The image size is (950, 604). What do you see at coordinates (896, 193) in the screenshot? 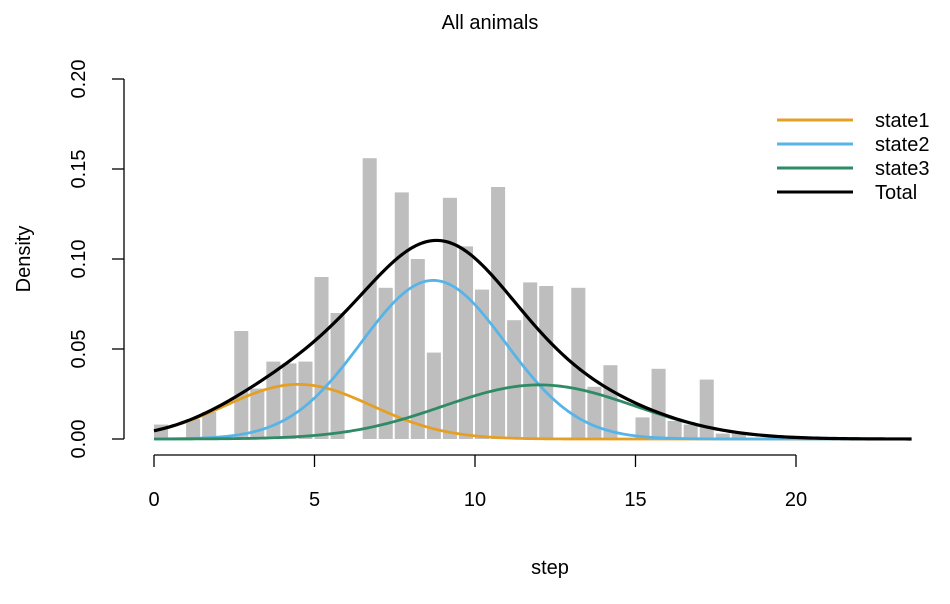
I see `legend-label-total: Total` at bounding box center [896, 193].